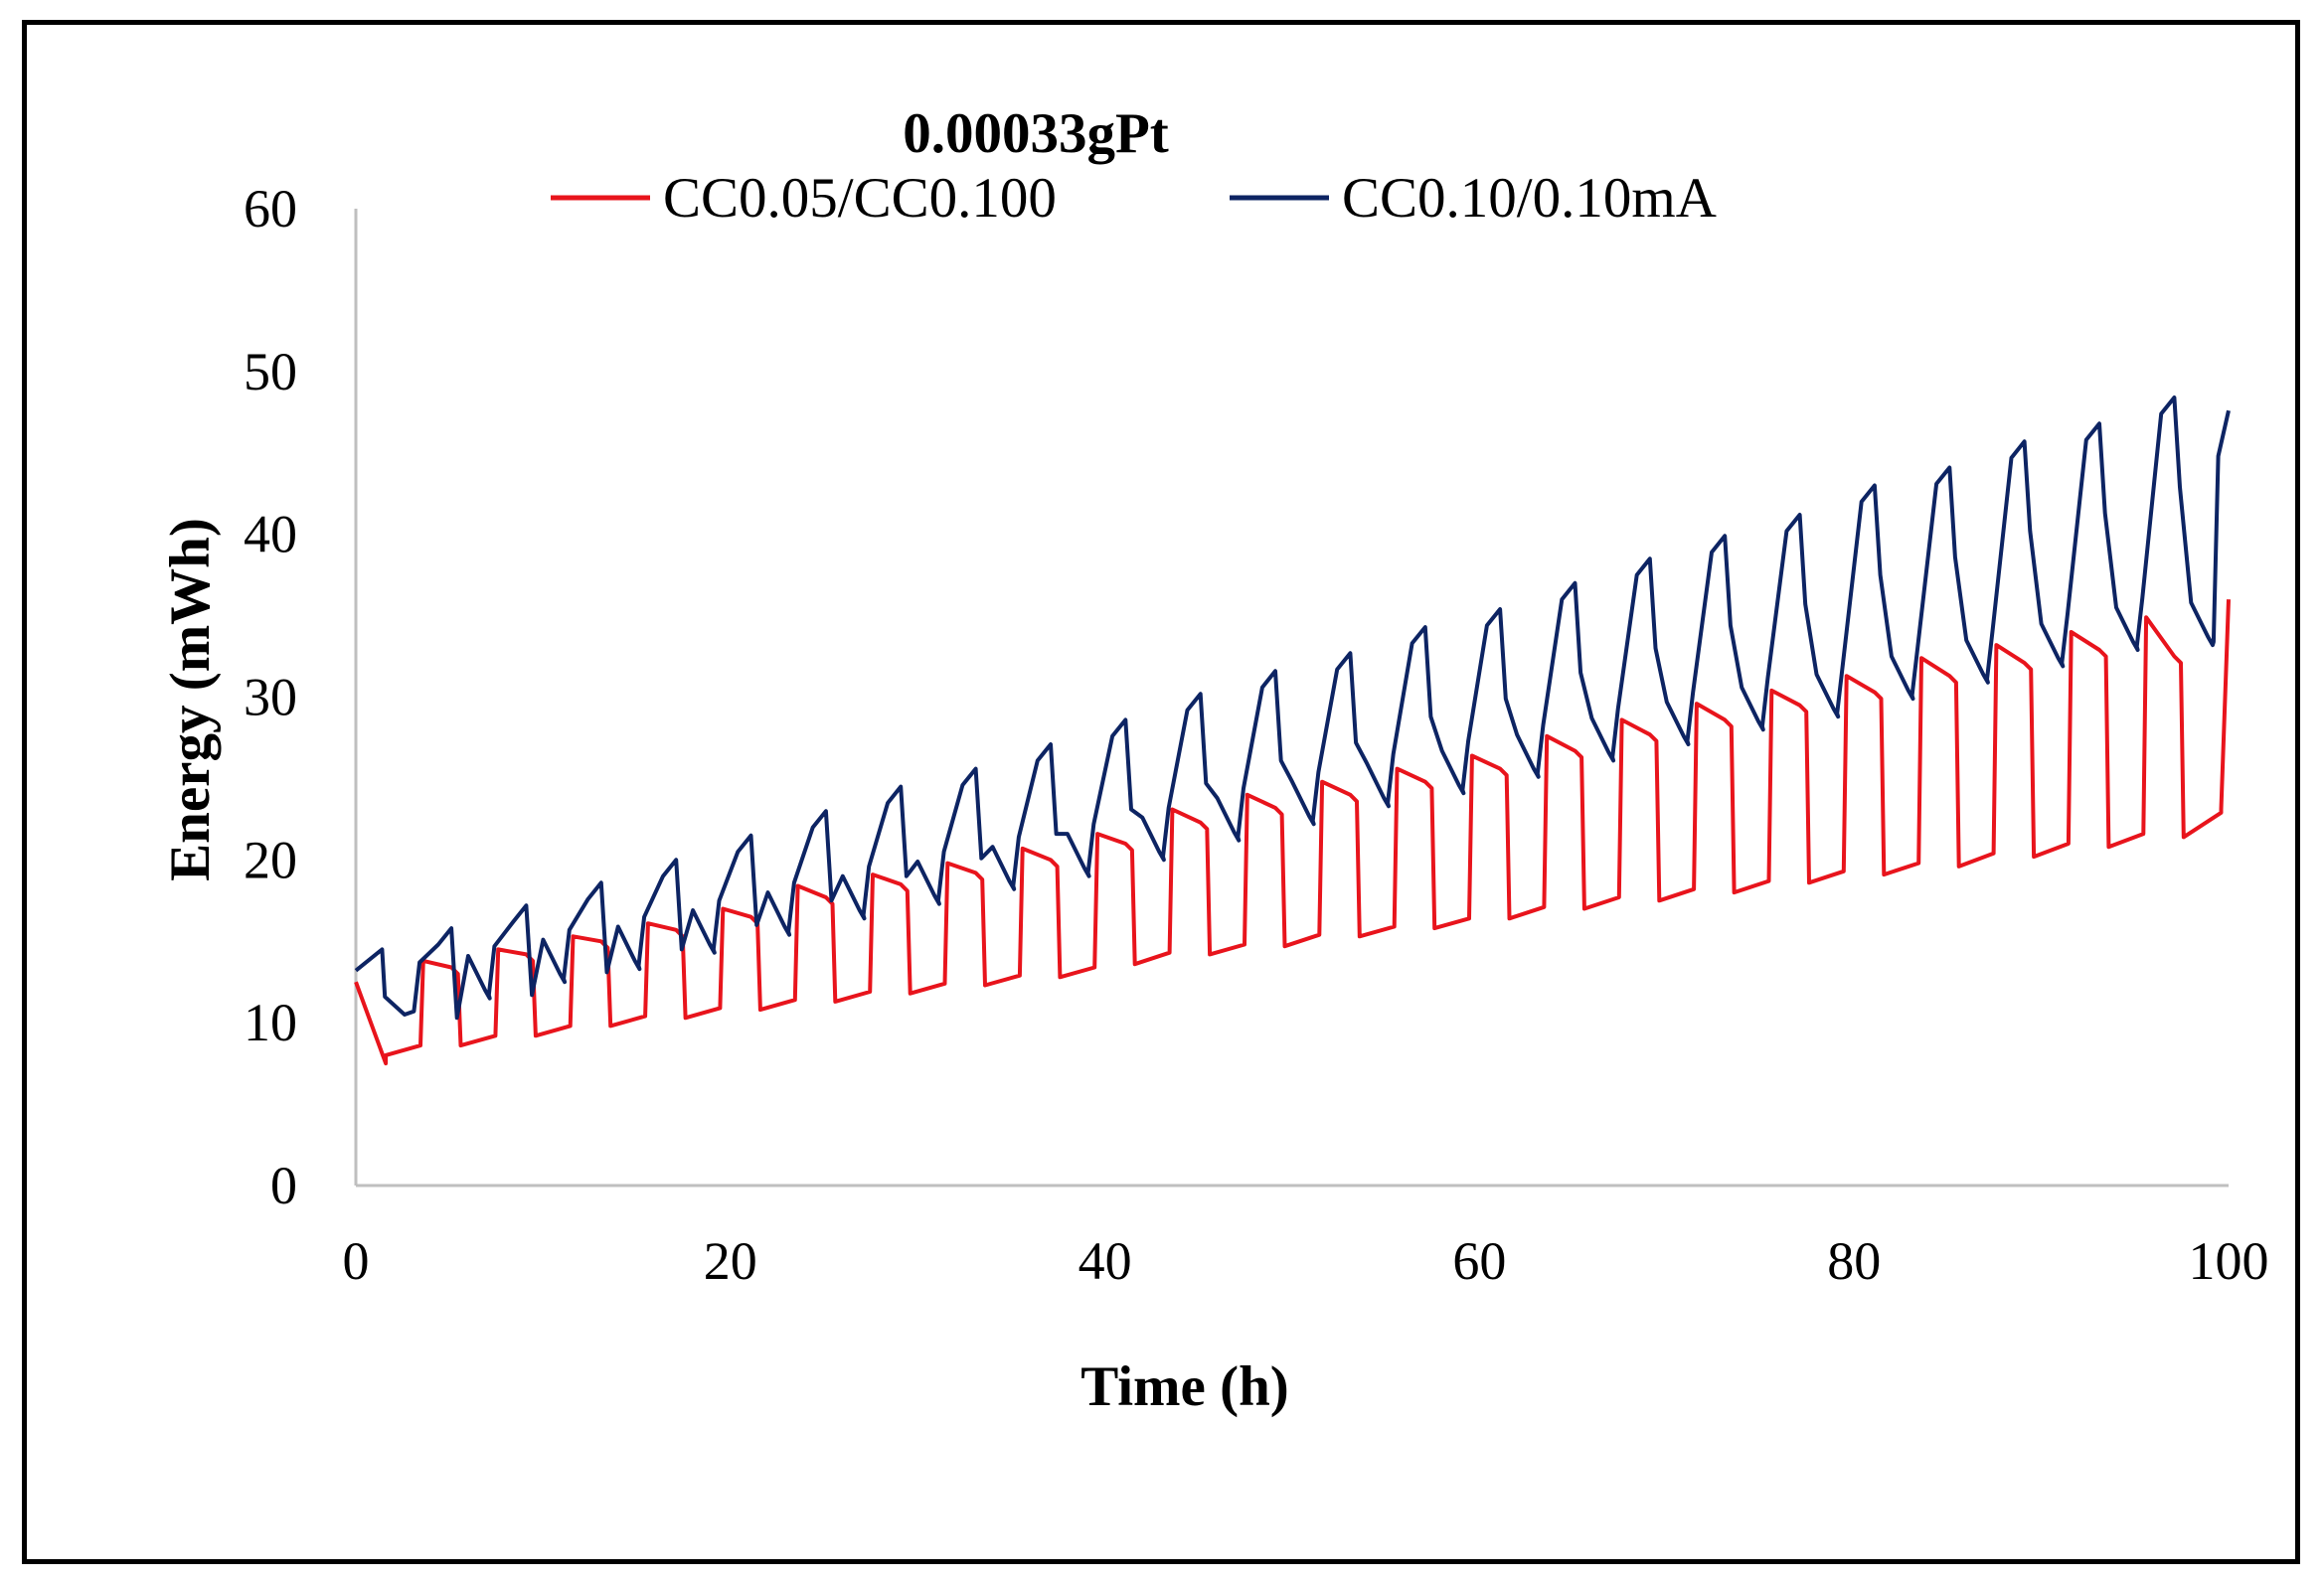 Image resolution: width=2324 pixels, height=1584 pixels. Describe the element at coordinates (1036, 133) in the screenshot. I see `chart-title: 0.00033gPt` at that location.